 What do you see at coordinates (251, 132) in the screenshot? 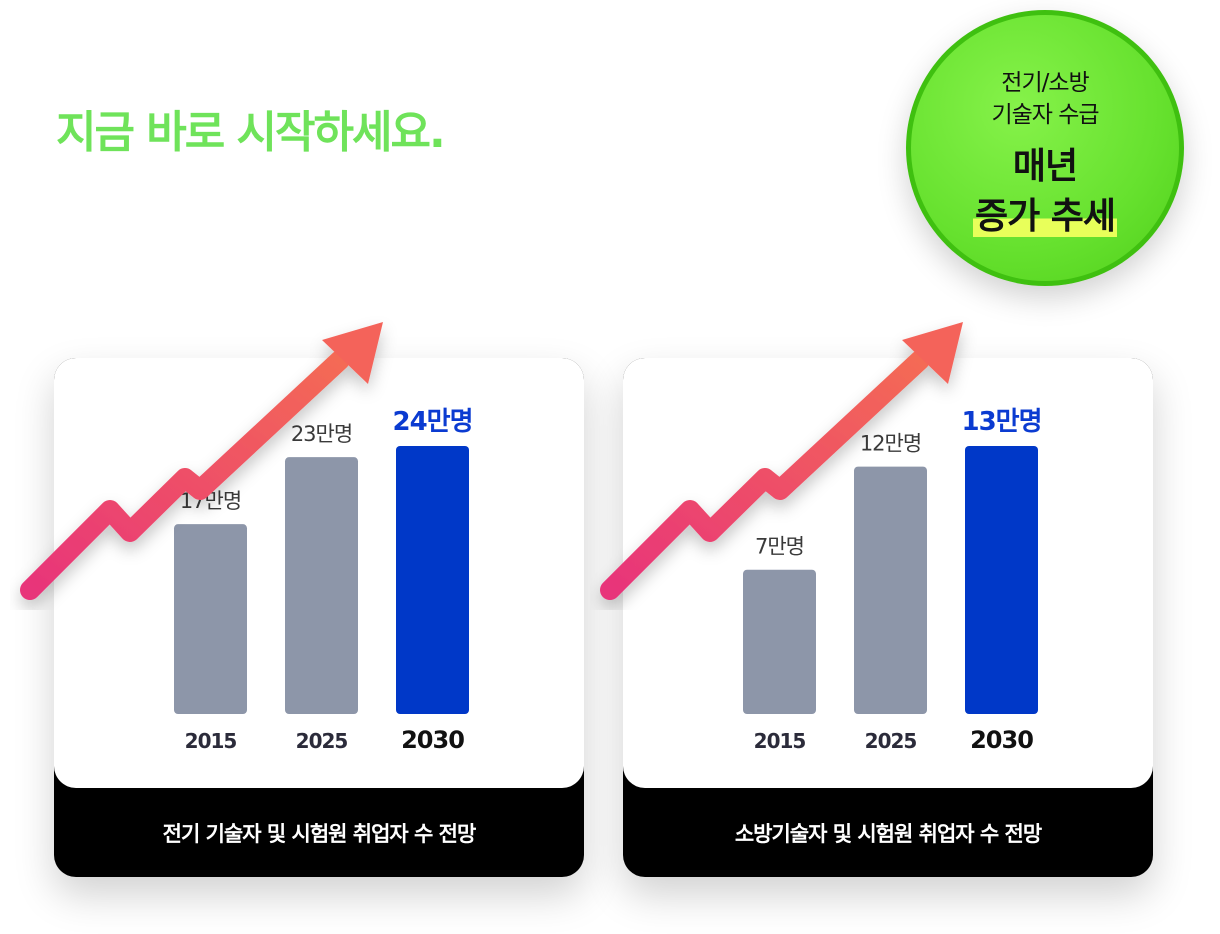
I see `headline: 지금 바로 시작하세요.` at bounding box center [251, 132].